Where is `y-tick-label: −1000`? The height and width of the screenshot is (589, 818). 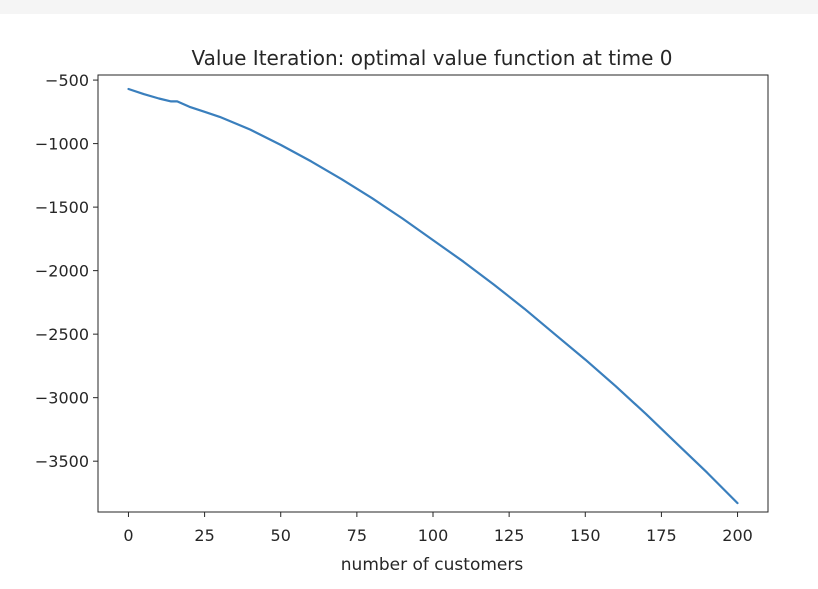
y-tick-label: −1000 is located at coordinates (62, 144).